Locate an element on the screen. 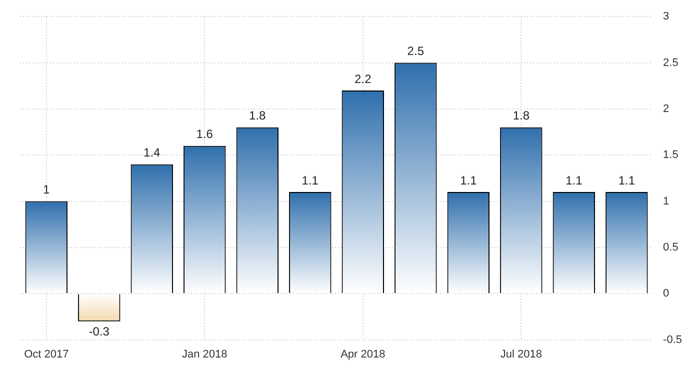 The height and width of the screenshot is (375, 700). y-tick-label: 3 is located at coordinates (666, 16).